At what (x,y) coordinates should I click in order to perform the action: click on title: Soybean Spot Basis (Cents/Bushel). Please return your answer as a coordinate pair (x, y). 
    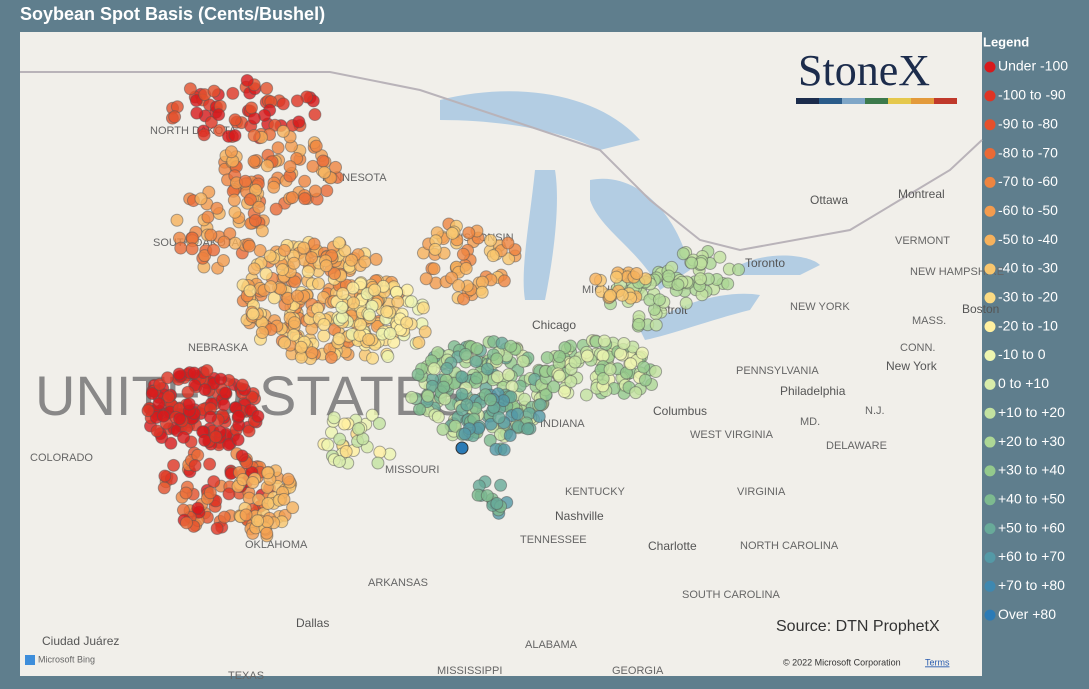
    Looking at the image, I should click on (172, 14).